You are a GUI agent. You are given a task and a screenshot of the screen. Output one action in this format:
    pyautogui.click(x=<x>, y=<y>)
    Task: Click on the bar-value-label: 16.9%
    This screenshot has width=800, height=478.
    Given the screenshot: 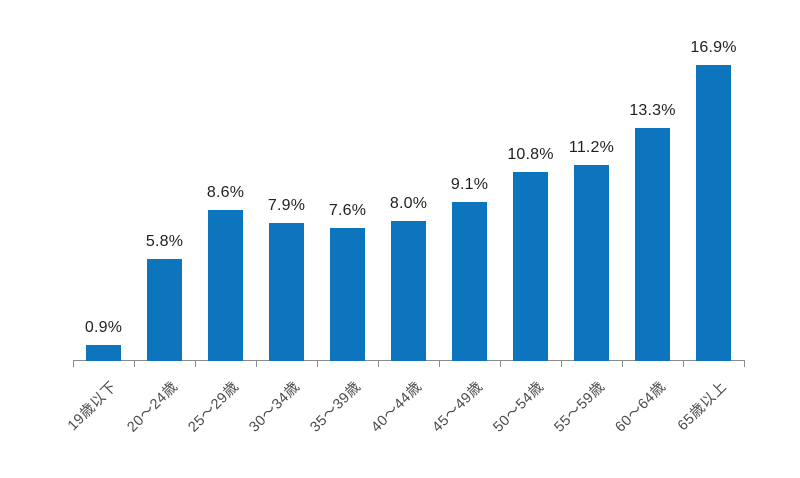 What is the action you would take?
    pyautogui.click(x=713, y=47)
    